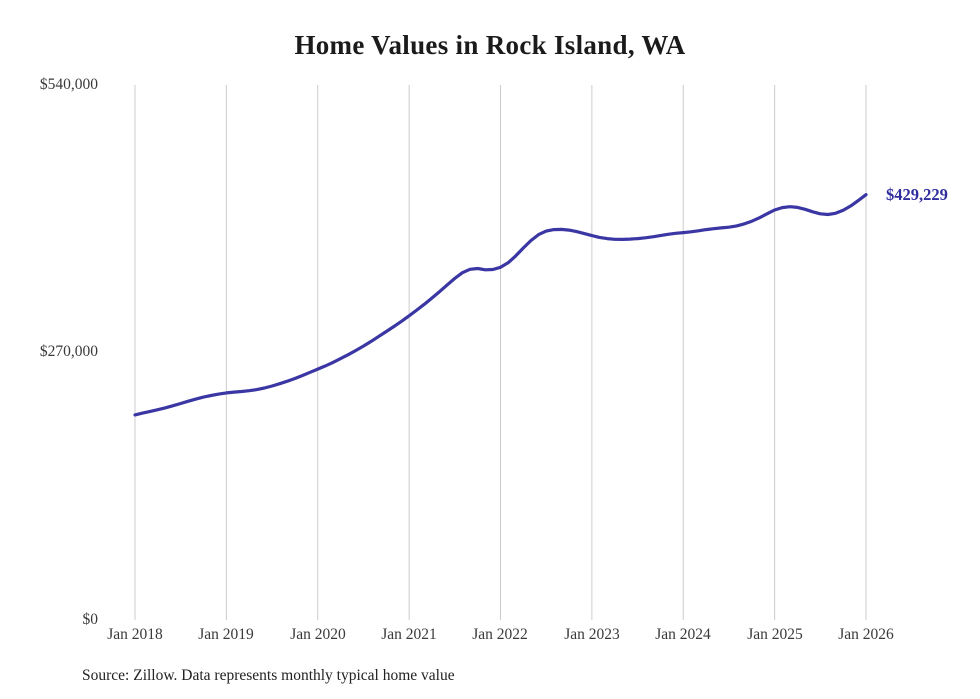 This screenshot has width=980, height=699. What do you see at coordinates (866, 634) in the screenshot?
I see `x-tick-label: Jan 2026` at bounding box center [866, 634].